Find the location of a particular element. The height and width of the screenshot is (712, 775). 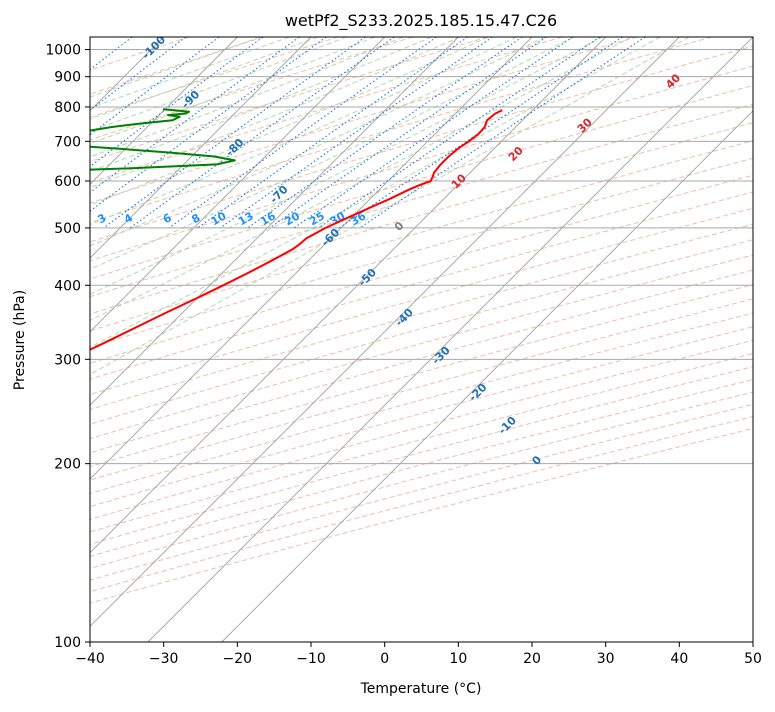

x-tick-label: −40 is located at coordinates (90, 659).